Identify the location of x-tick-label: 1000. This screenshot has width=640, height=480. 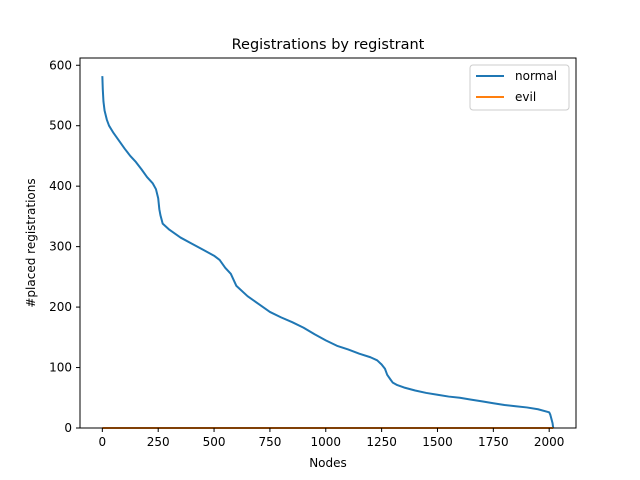
(325, 442).